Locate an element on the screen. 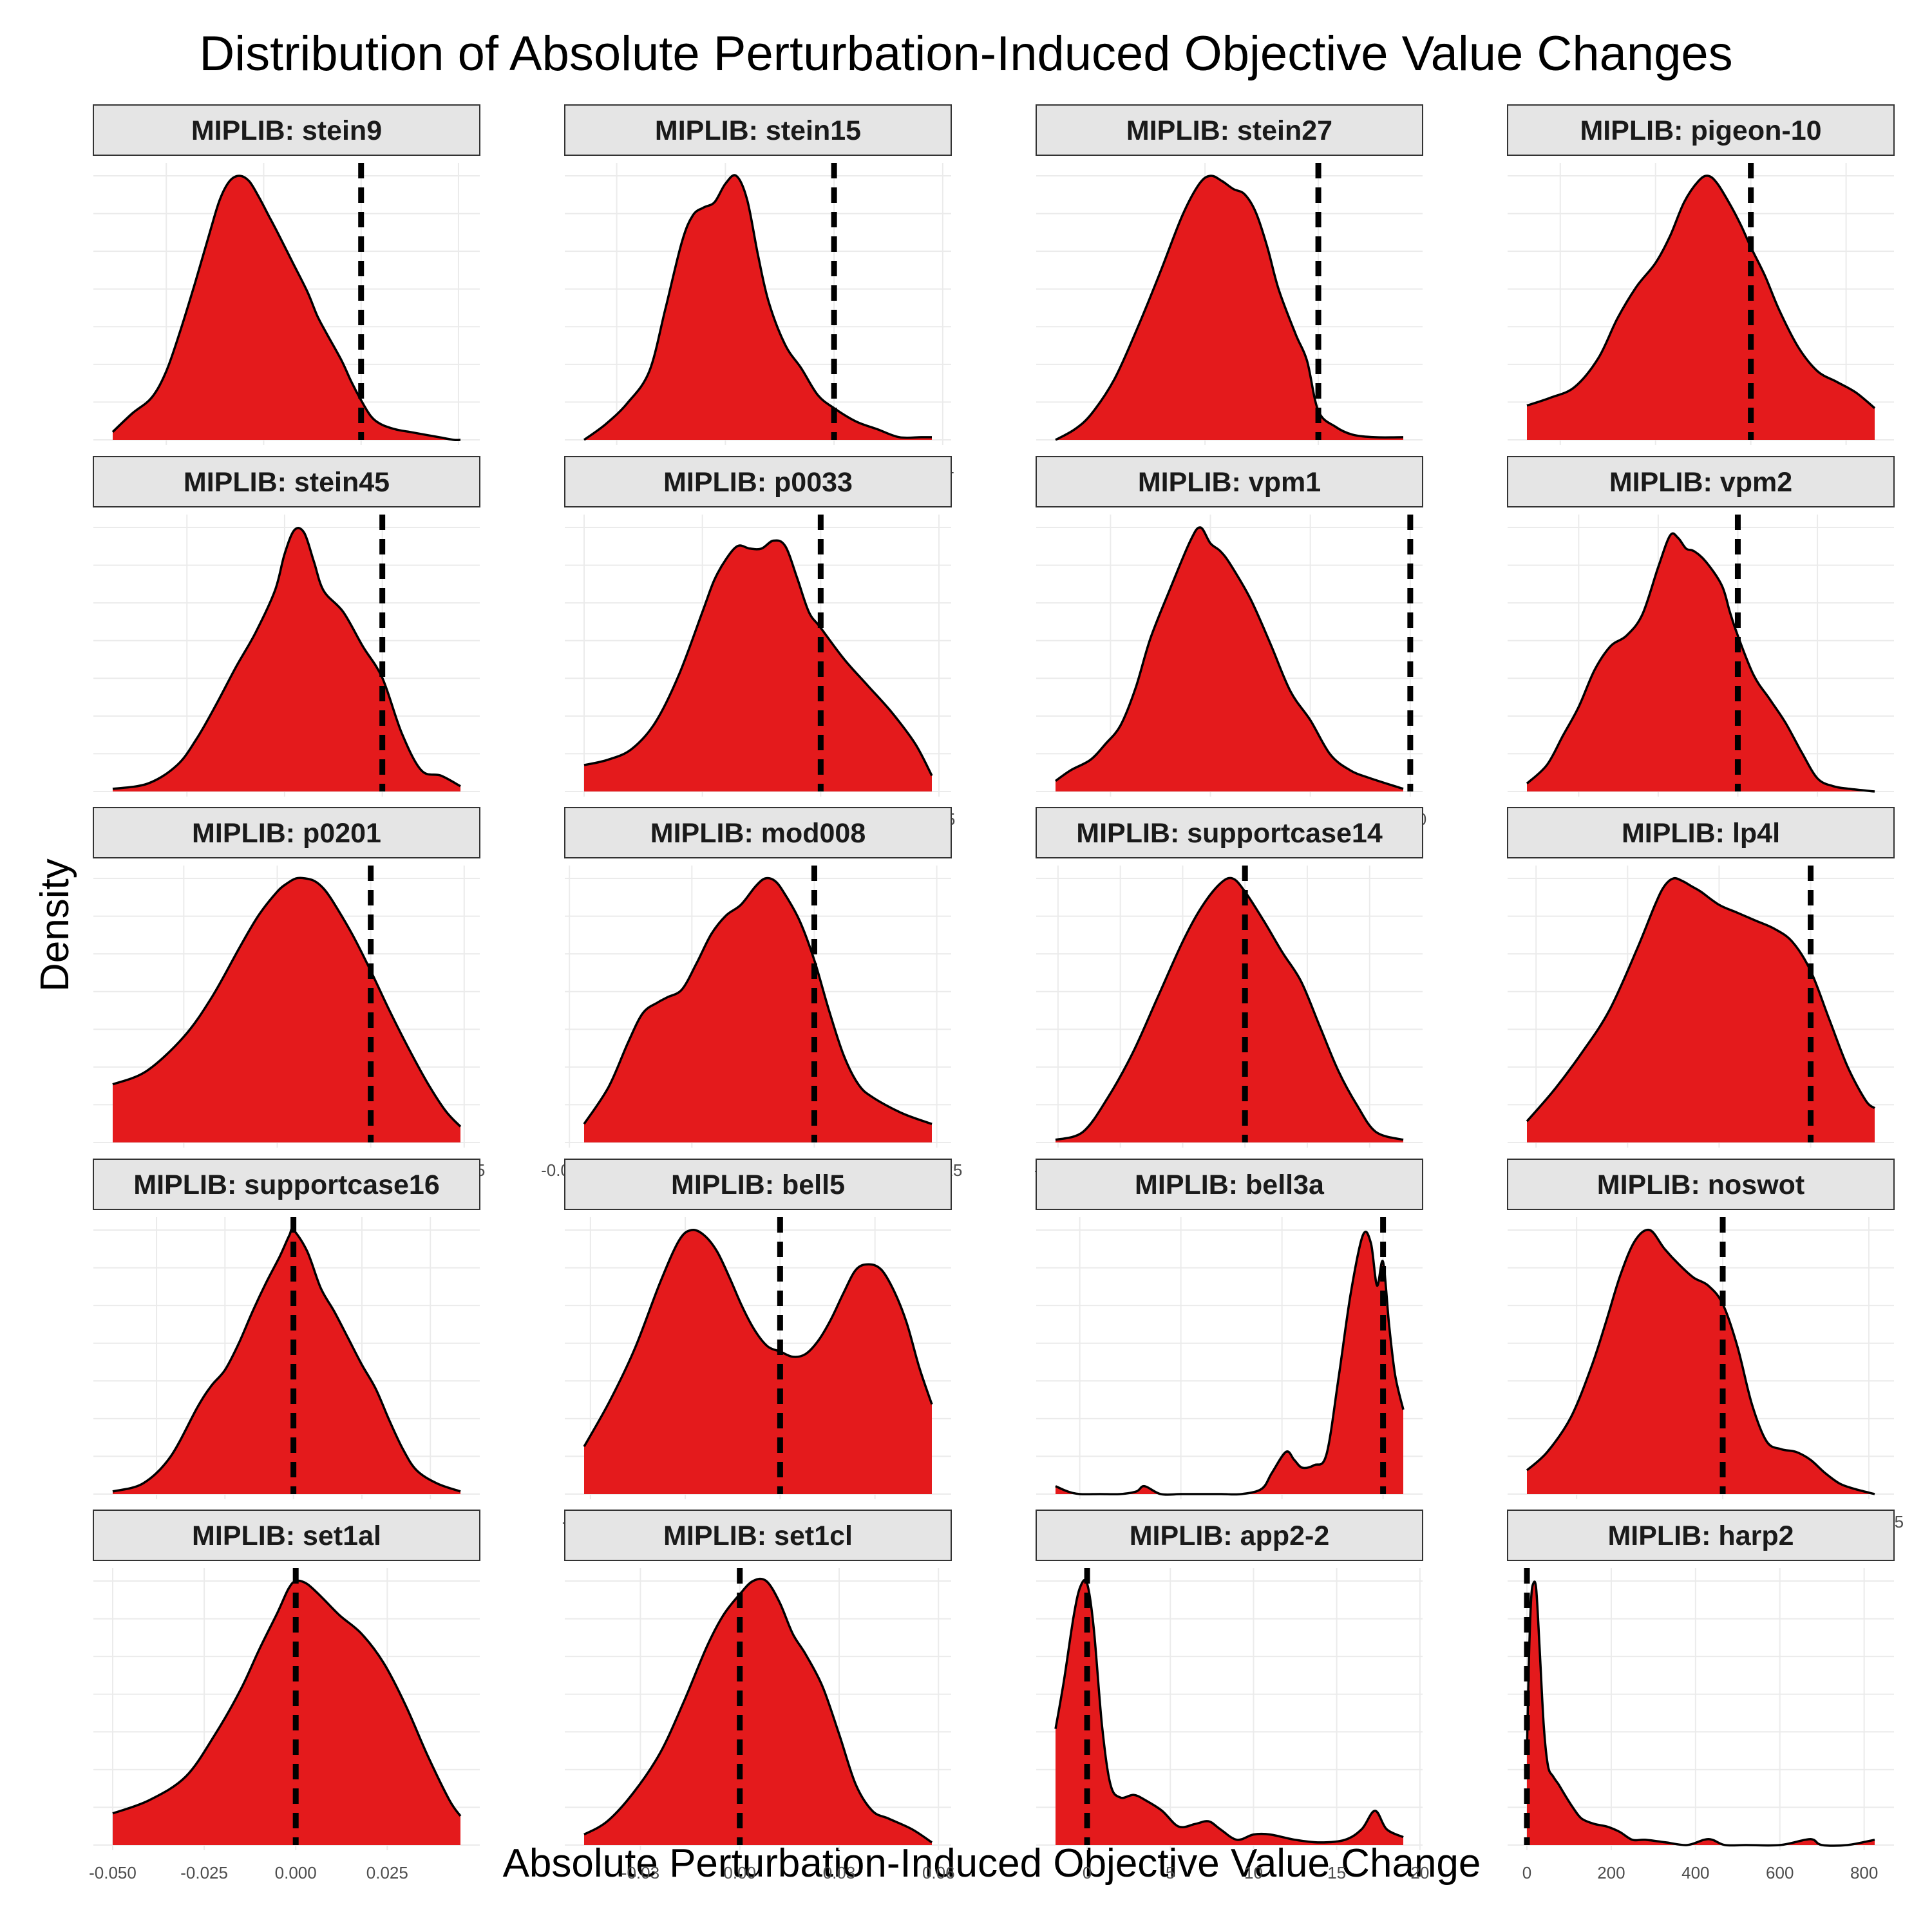 The height and width of the screenshot is (1932, 1932). facet-strip-label: MIPLIB: harp2 is located at coordinates (1700, 1535).